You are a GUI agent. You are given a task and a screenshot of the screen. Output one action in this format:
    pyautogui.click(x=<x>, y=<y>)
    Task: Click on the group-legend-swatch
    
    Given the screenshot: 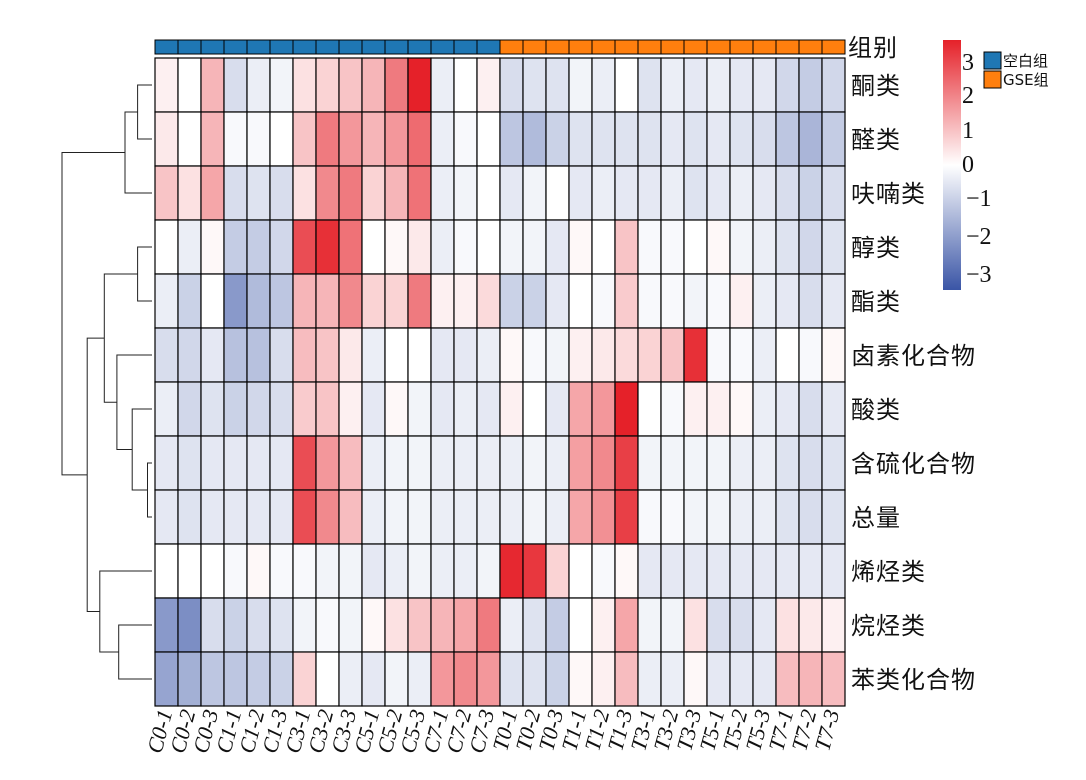 What is the action you would take?
    pyautogui.click(x=992, y=79)
    